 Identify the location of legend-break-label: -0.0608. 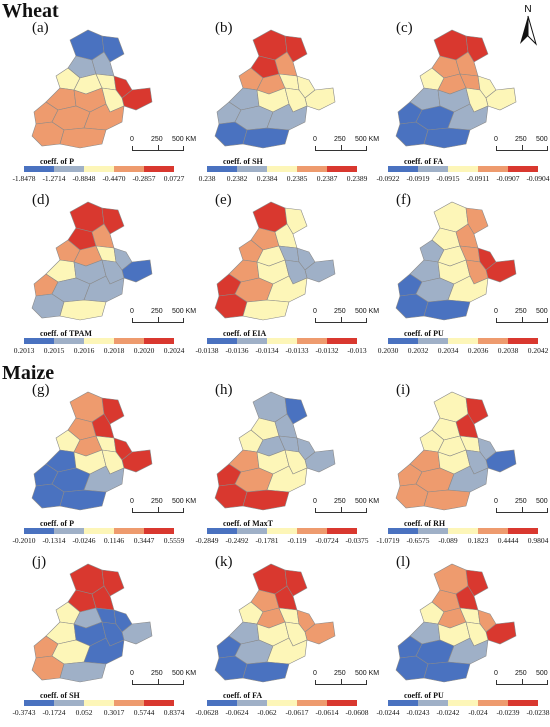
(357, 712).